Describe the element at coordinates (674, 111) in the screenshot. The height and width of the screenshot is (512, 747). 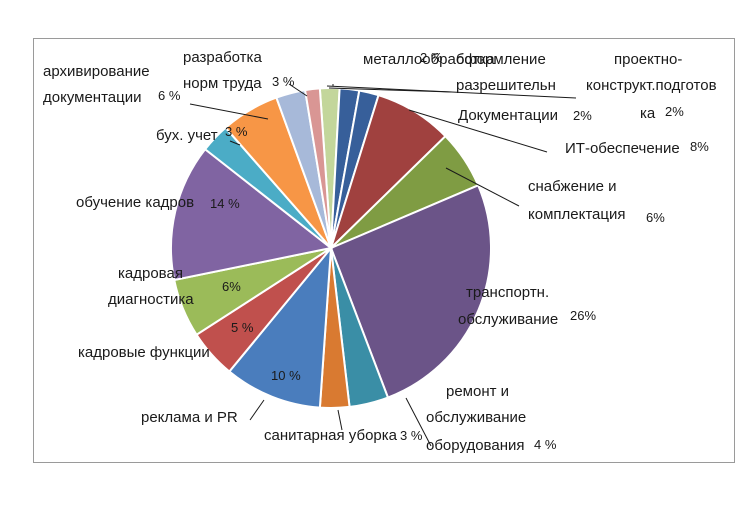
I see `slice-percent-3: 2%` at that location.